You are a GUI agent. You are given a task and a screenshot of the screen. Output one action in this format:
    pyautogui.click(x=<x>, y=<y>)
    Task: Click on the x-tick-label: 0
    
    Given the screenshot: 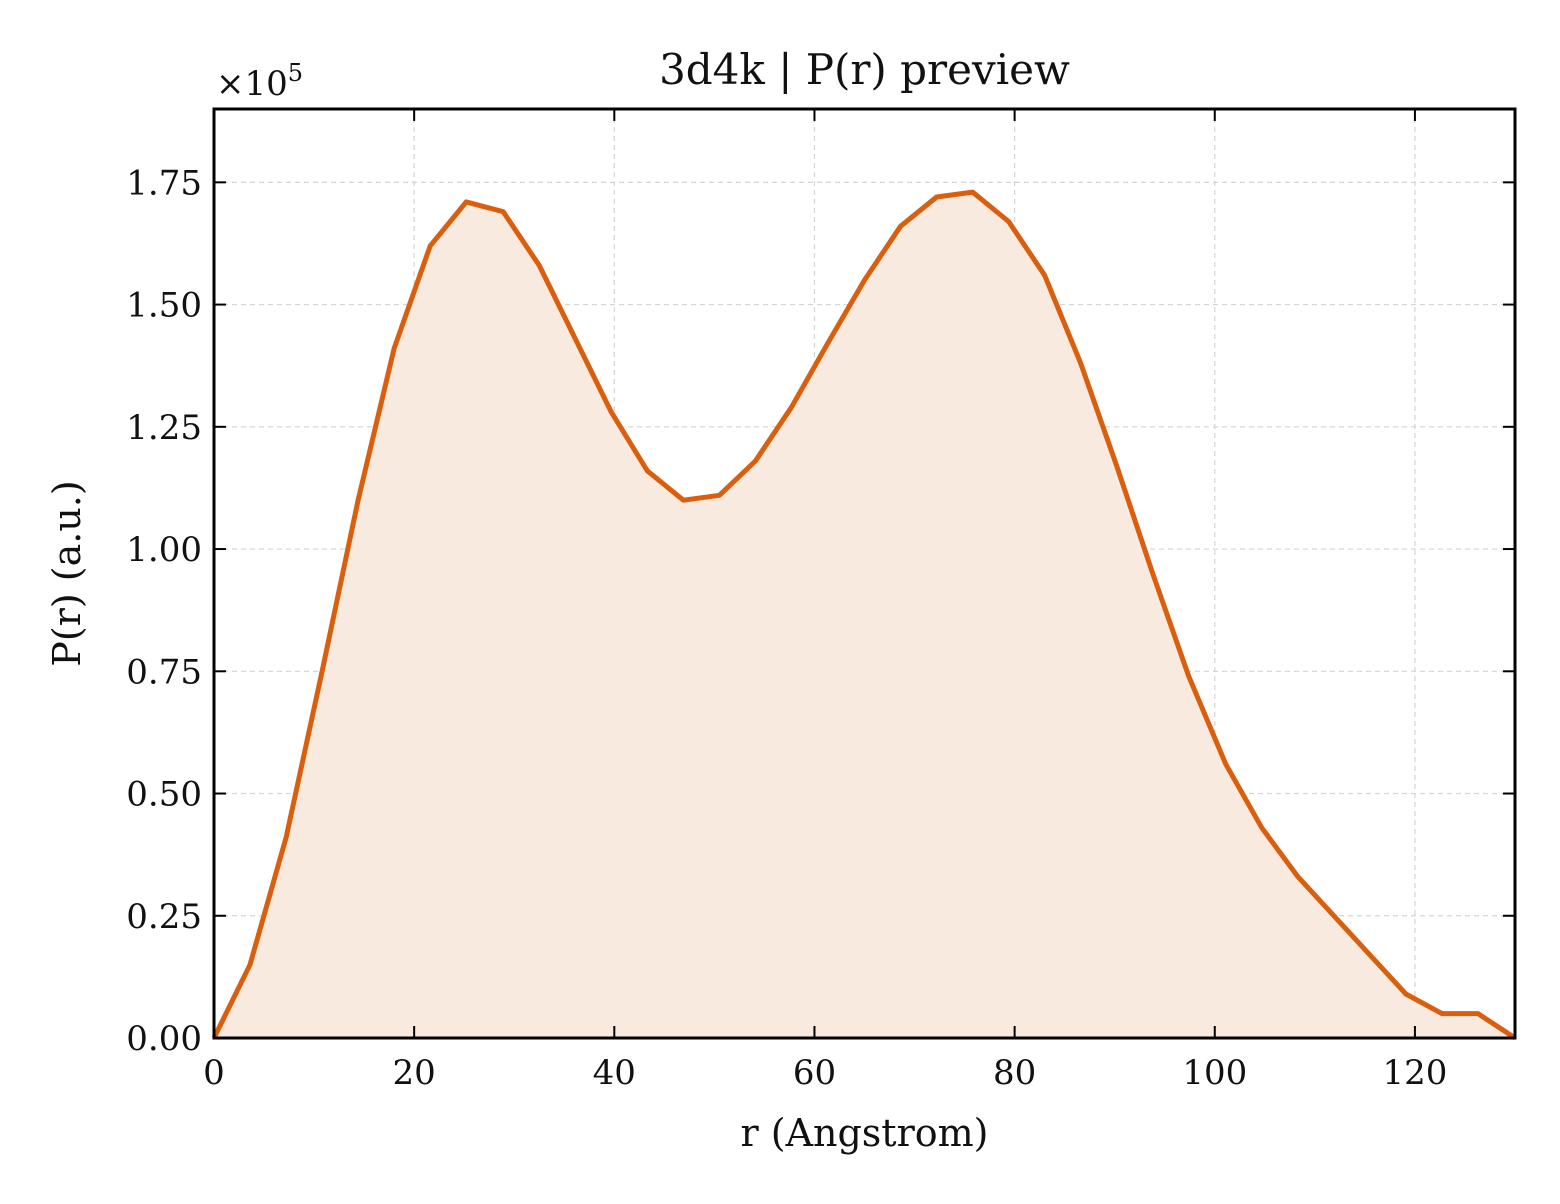 What is the action you would take?
    pyautogui.click(x=214, y=1073)
    